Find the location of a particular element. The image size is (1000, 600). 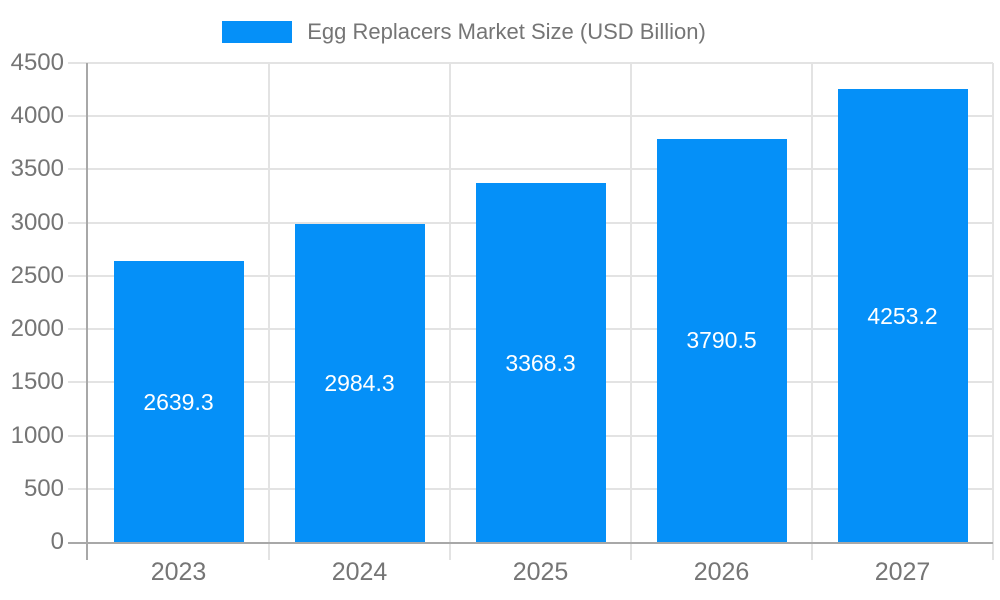

y-tick-label: 0 is located at coordinates (57, 541).